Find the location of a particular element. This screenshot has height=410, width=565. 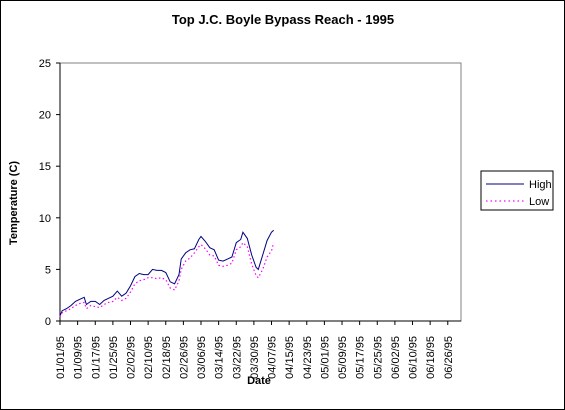

y-ticks: 0 5 10 15 20 25 is located at coordinates (49, 193).